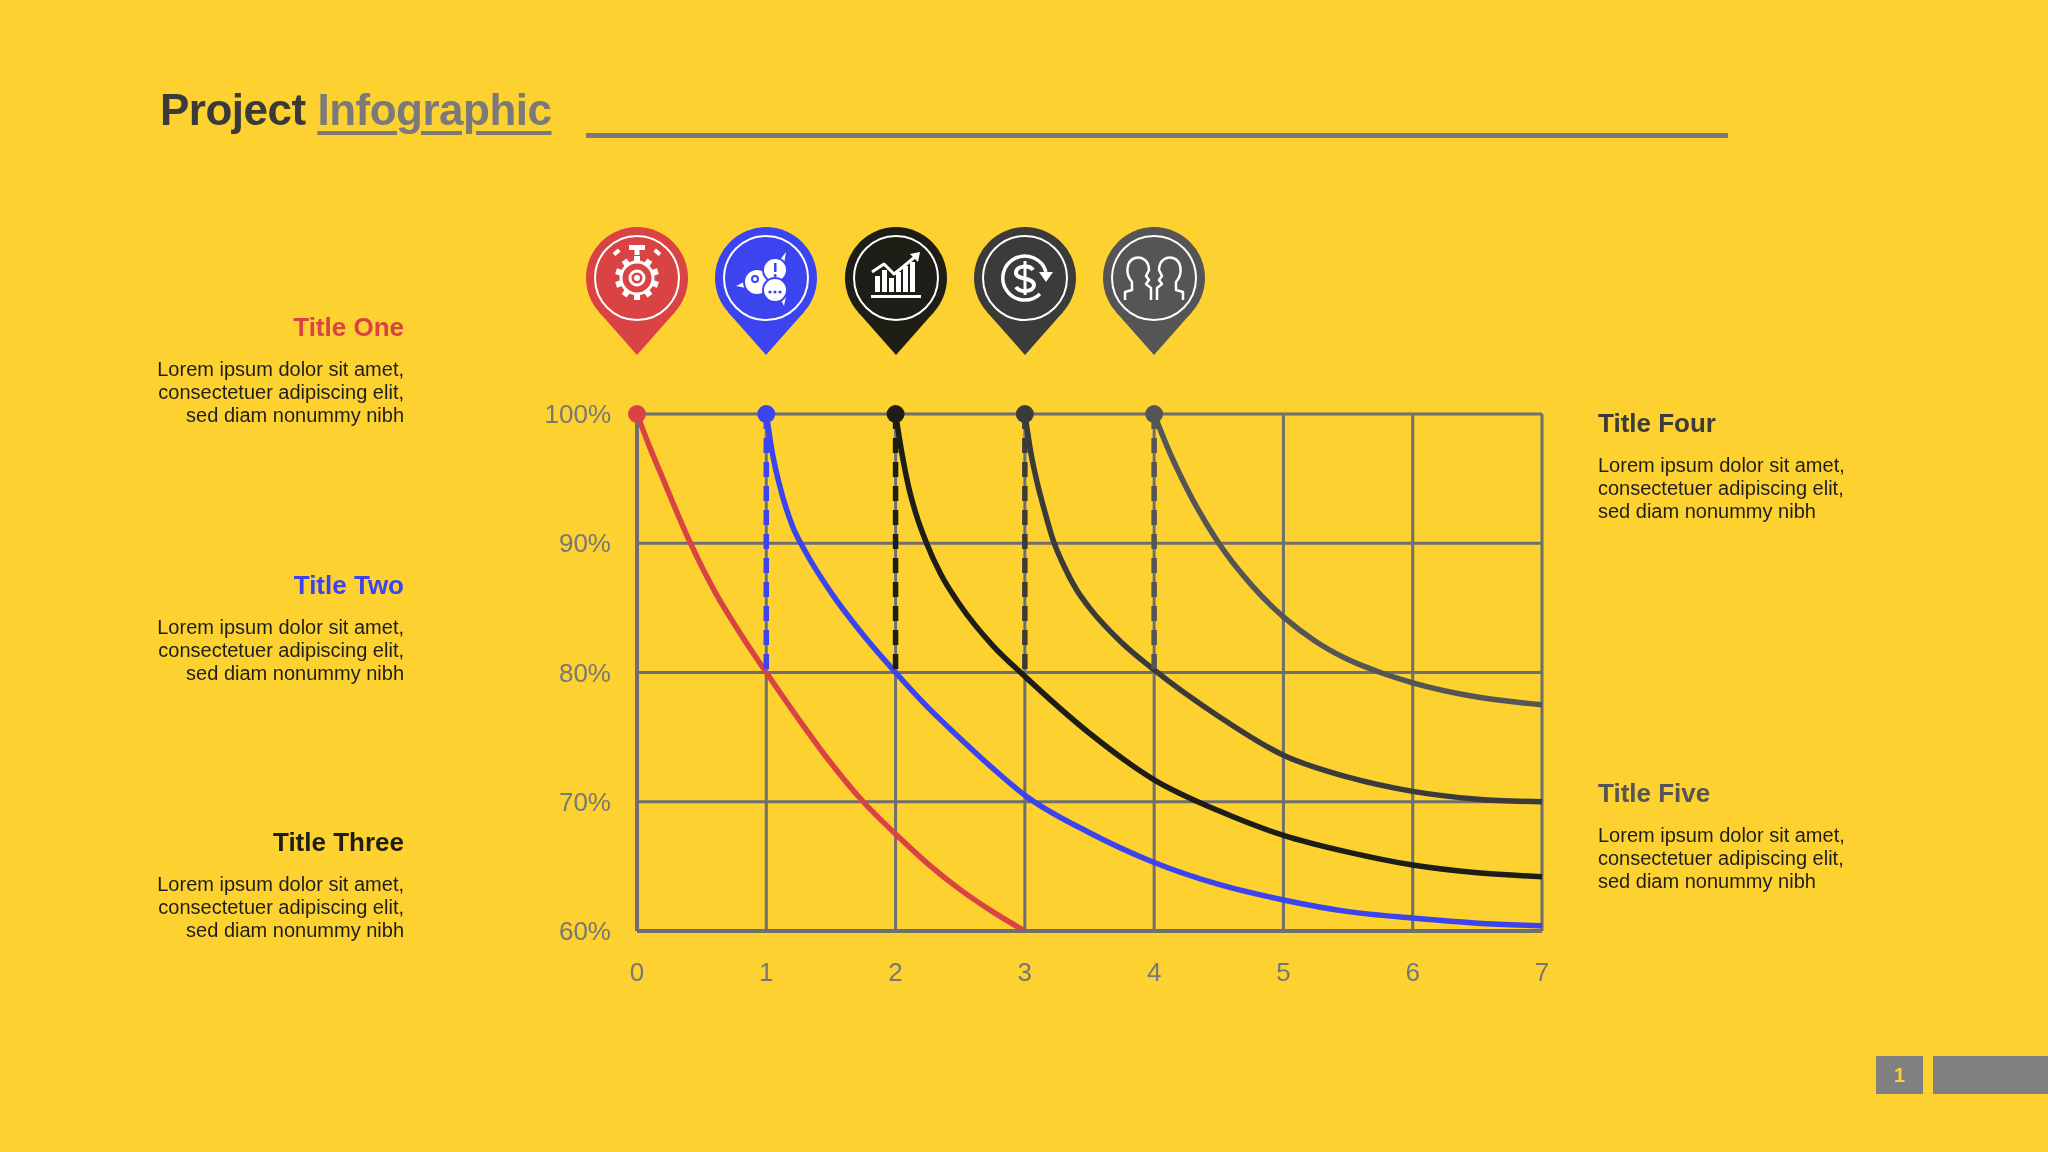  I want to click on text: 1, so click(1899, 1075).